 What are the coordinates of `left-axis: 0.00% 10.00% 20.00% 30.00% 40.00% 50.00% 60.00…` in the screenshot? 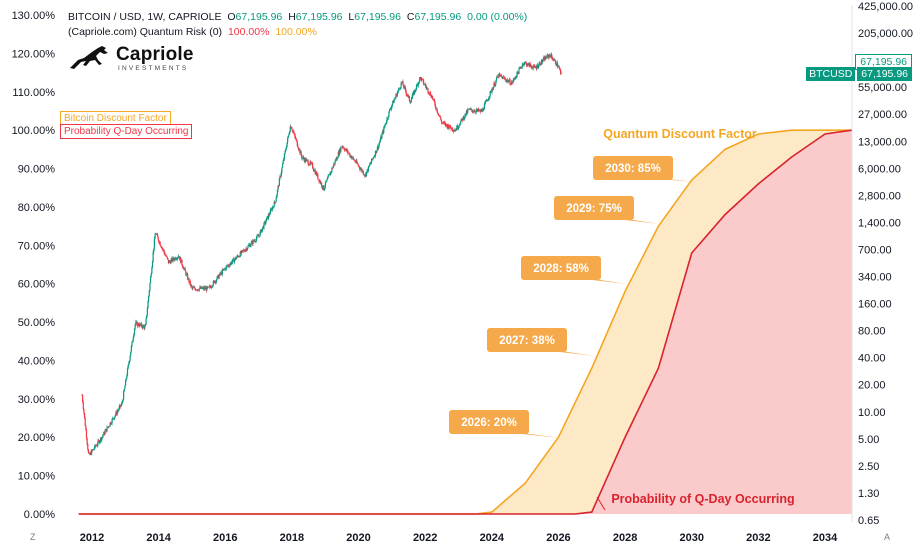 It's located at (34, 265).